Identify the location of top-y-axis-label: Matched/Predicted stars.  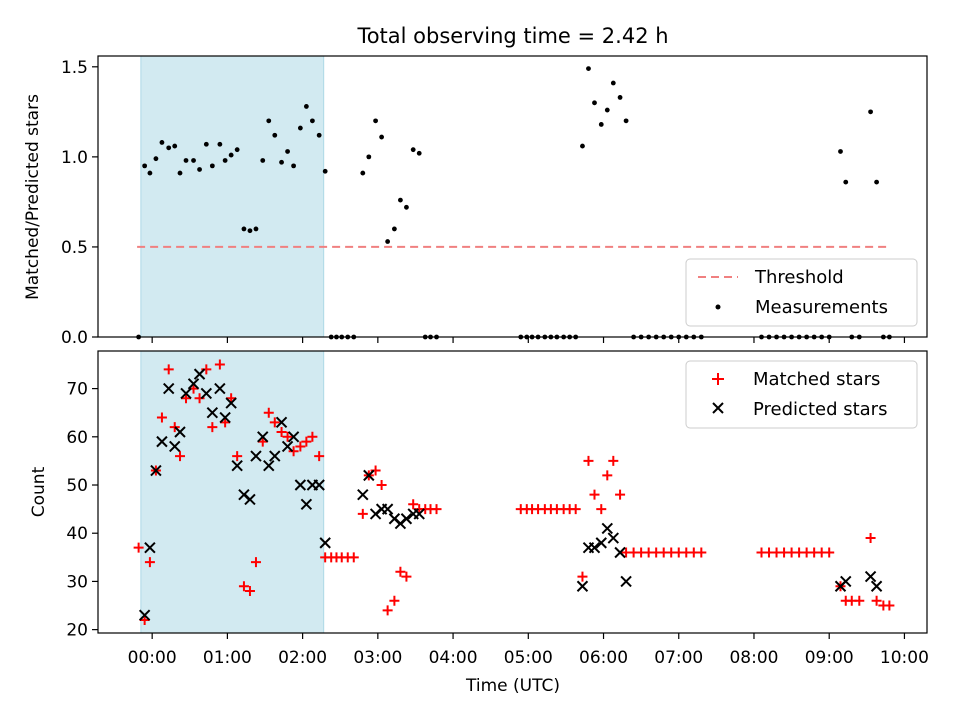
(33, 197).